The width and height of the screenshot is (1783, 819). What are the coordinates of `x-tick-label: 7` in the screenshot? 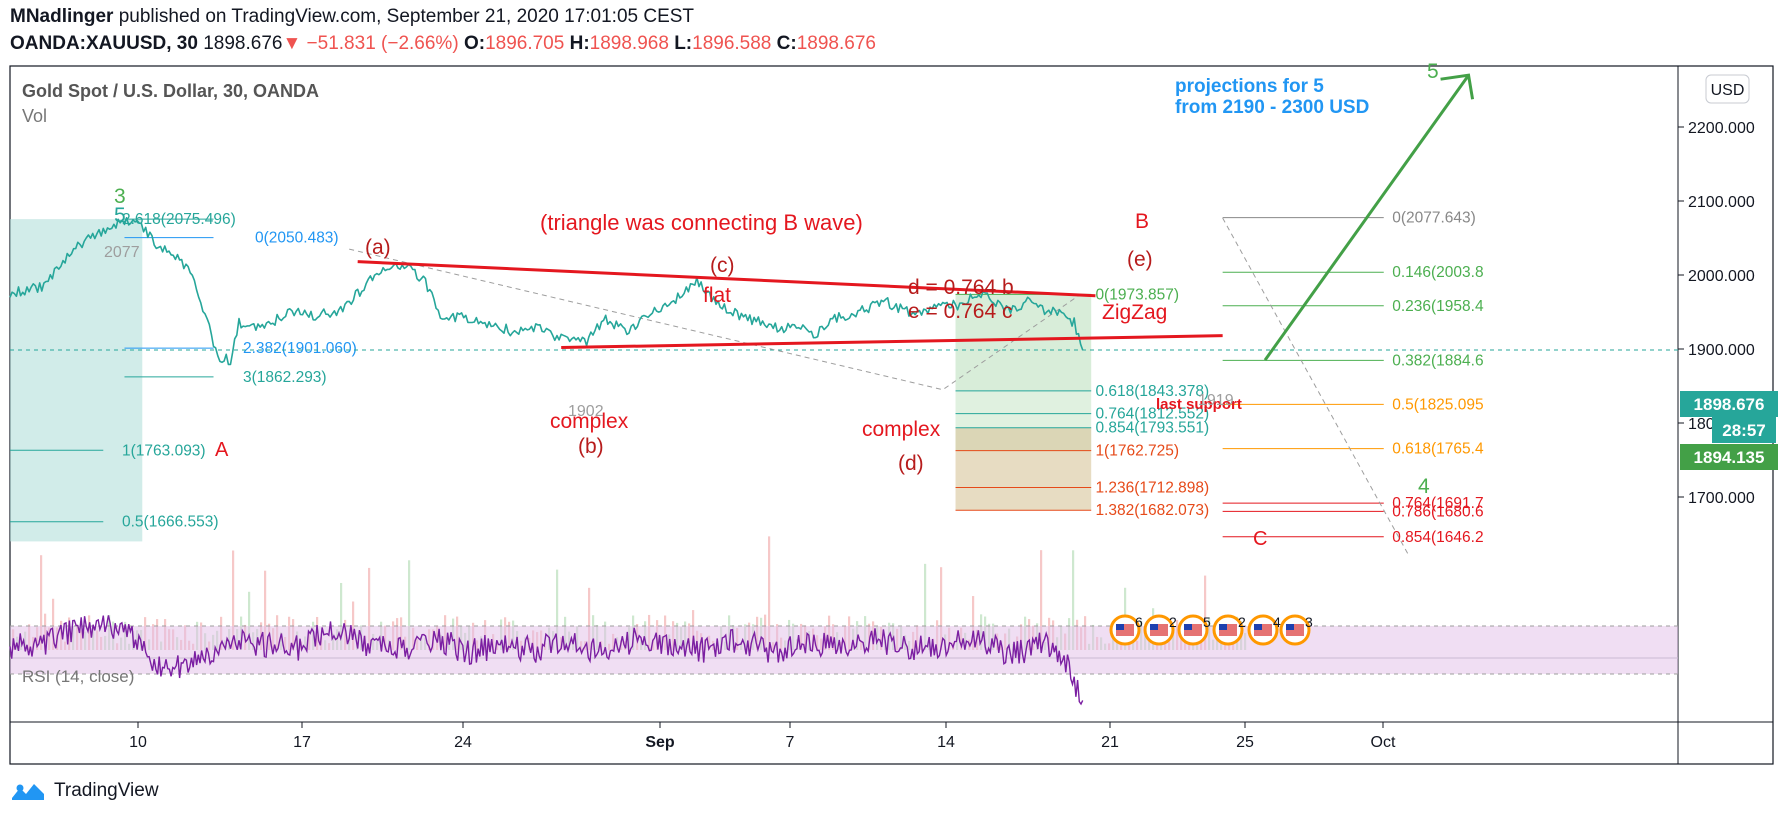 It's located at (790, 742).